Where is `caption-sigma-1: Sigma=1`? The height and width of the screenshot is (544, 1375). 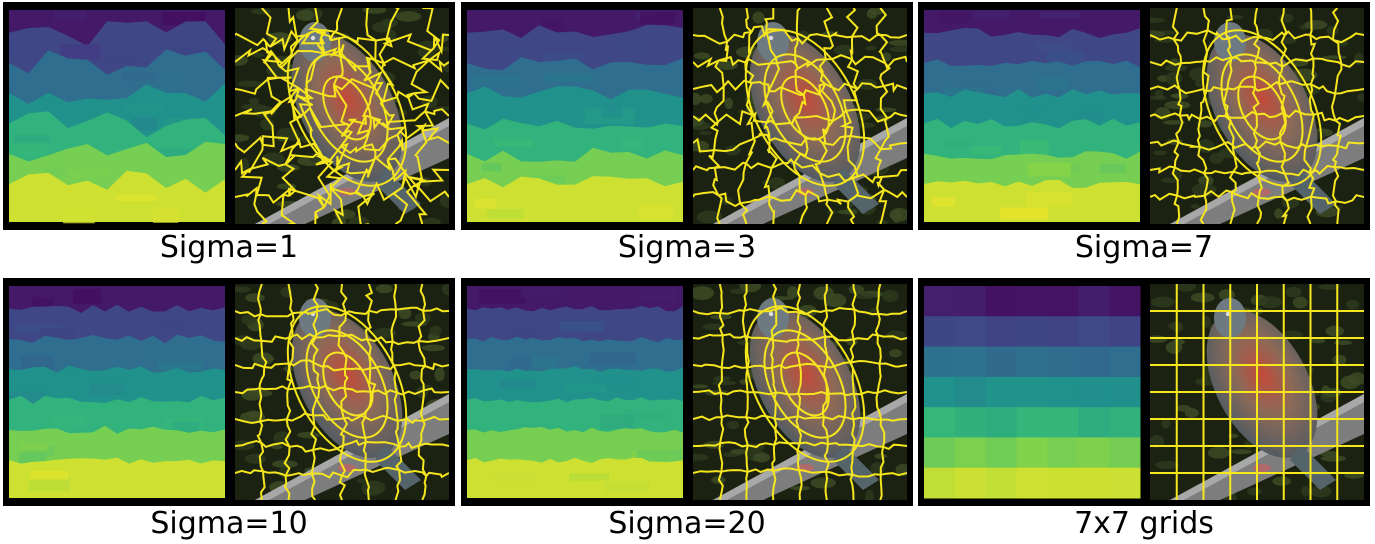 caption-sigma-1: Sigma=1 is located at coordinates (229, 247).